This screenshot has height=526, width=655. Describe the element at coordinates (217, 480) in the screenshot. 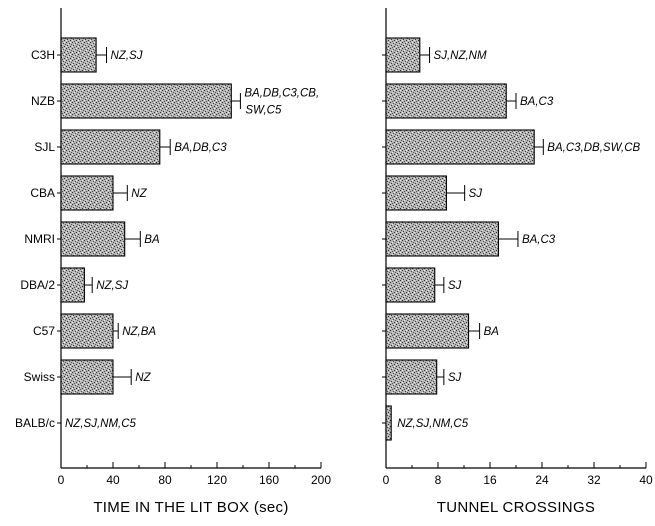

I see `x-tick-label: 120` at that location.